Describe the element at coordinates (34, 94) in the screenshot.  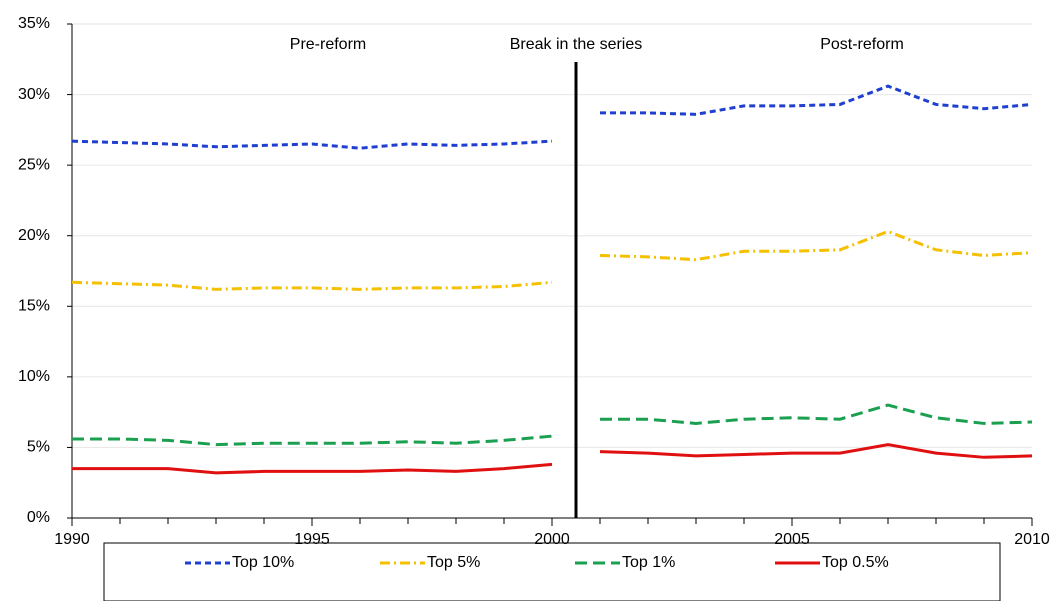
I see `y-tick-label: 30%` at that location.